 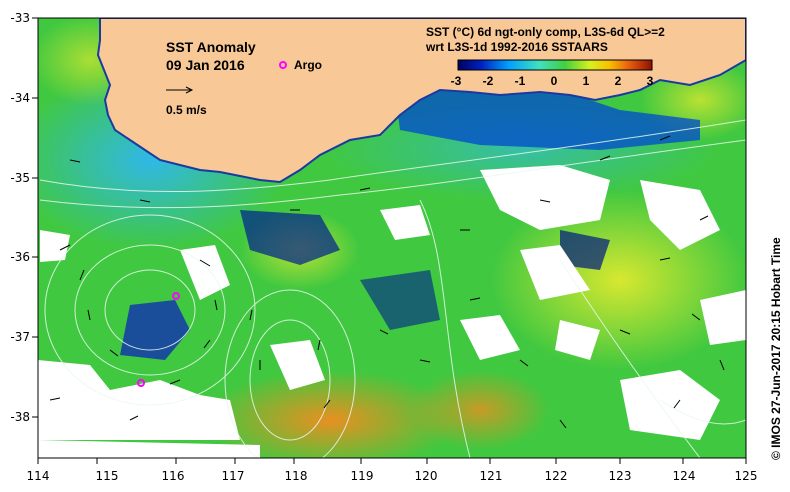 What do you see at coordinates (556, 476) in the screenshot?
I see `x-tick-label: 122` at bounding box center [556, 476].